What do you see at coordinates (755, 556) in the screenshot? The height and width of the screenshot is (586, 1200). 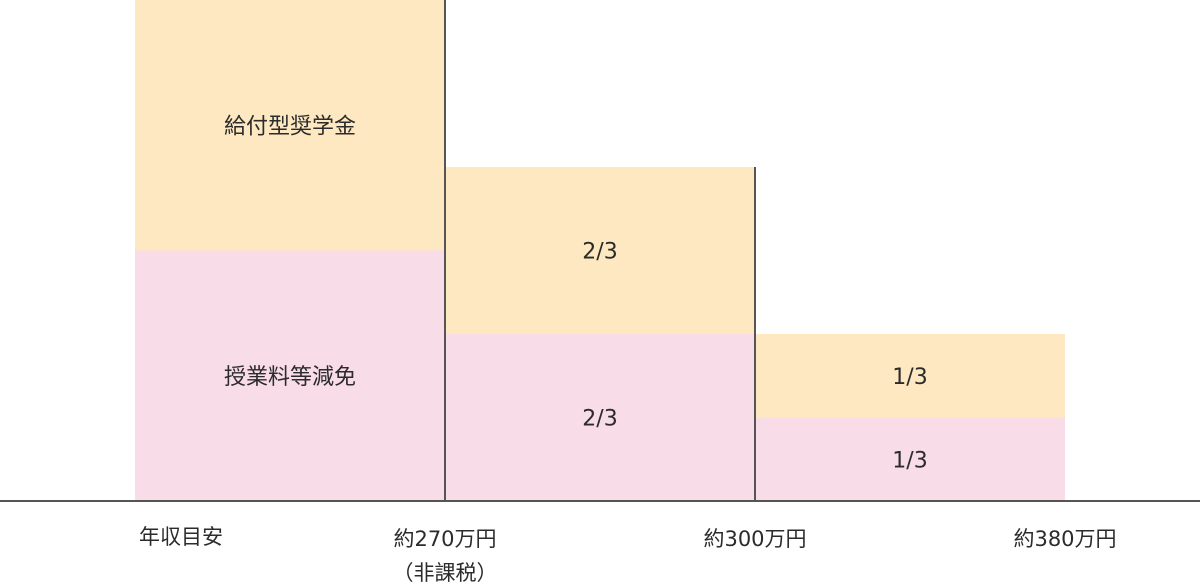 I see `tick-labels-group: 約270万円 （非課税） 約300万円 約380万円` at bounding box center [755, 556].